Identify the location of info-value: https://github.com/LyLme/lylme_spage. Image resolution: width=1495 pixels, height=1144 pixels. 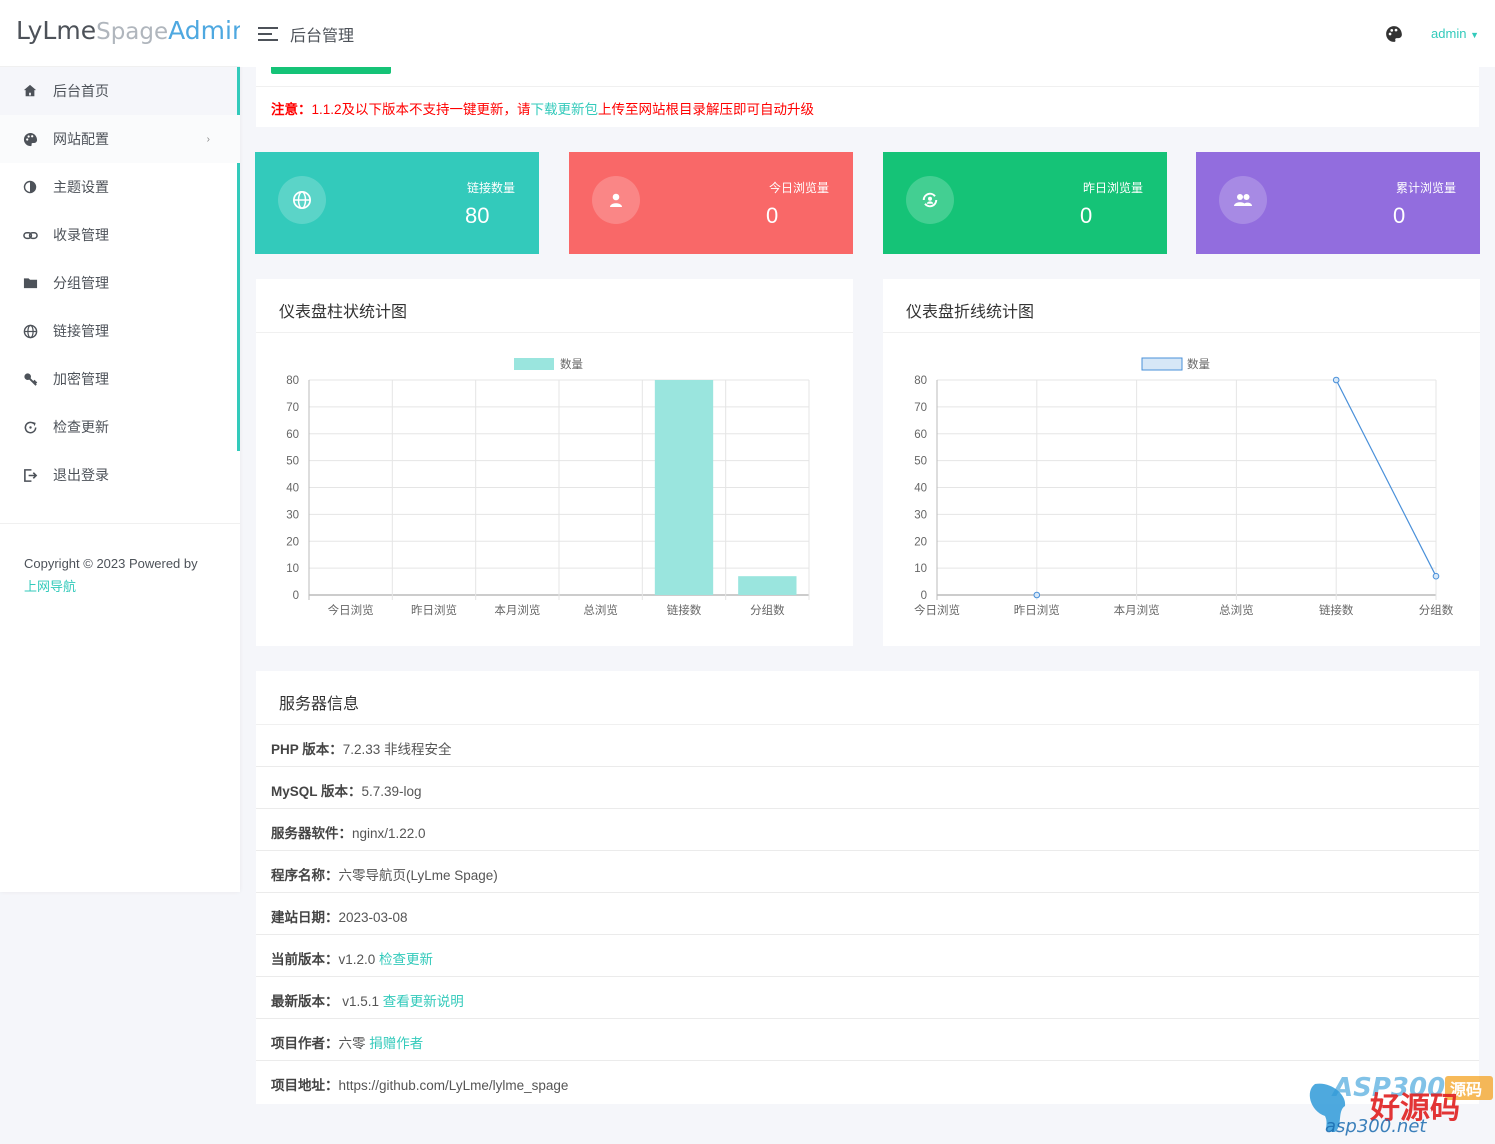
(453, 1085).